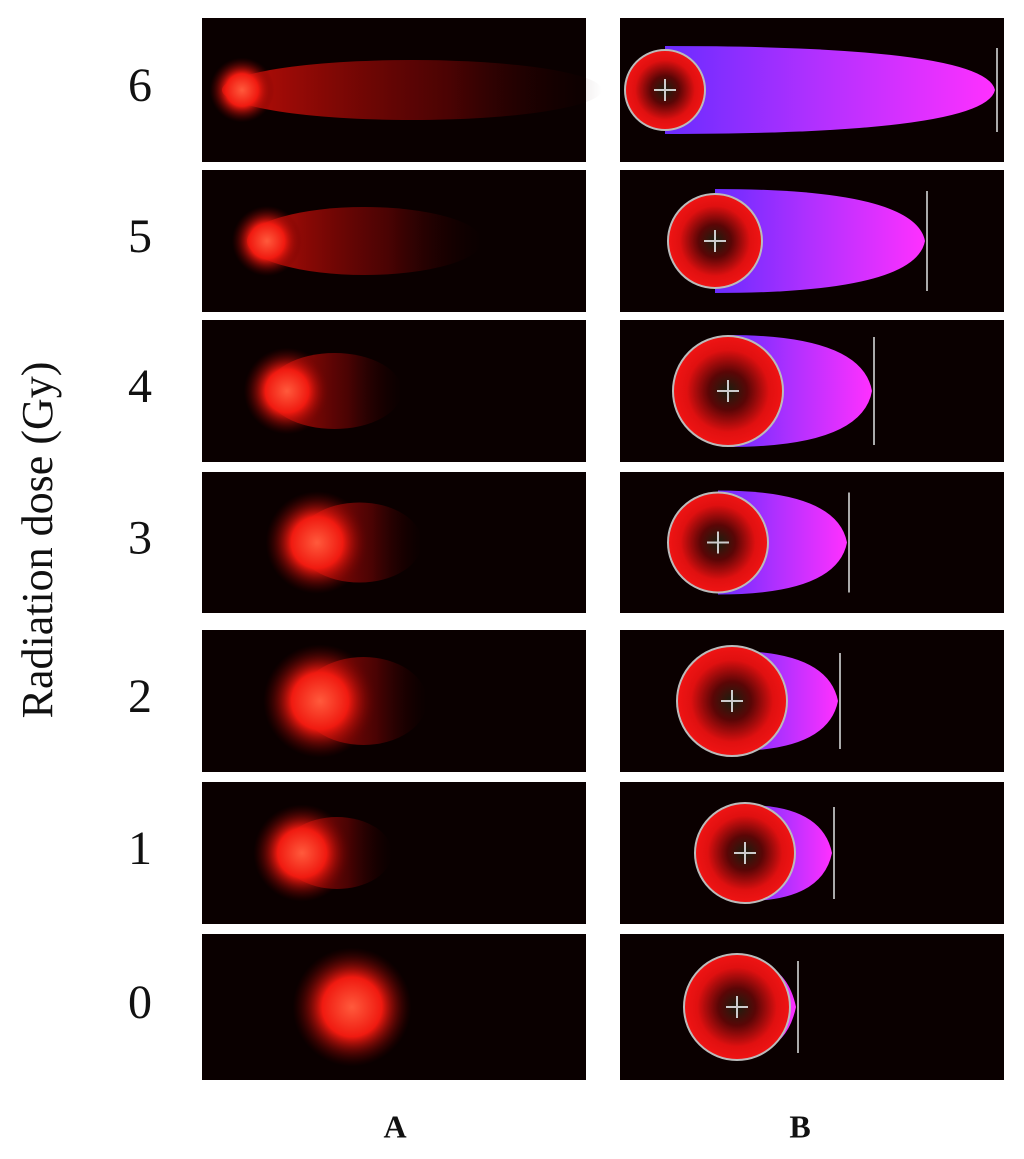 This screenshot has width=1024, height=1159. What do you see at coordinates (799, 1126) in the screenshot?
I see `column-label: B` at bounding box center [799, 1126].